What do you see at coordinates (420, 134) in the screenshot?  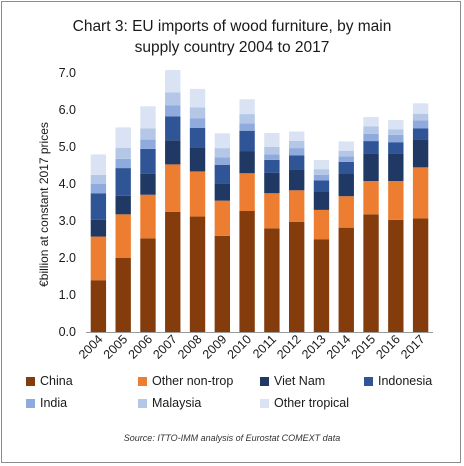 I see `bar-indonesia-2017` at bounding box center [420, 134].